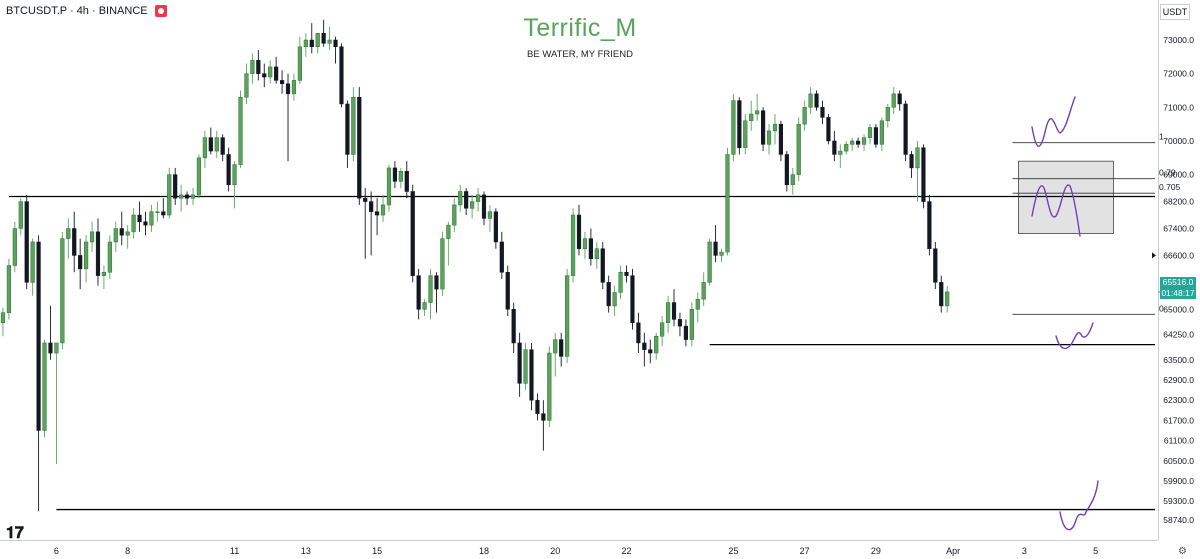  I want to click on y-tick-label: 60500.0, so click(1178, 461).